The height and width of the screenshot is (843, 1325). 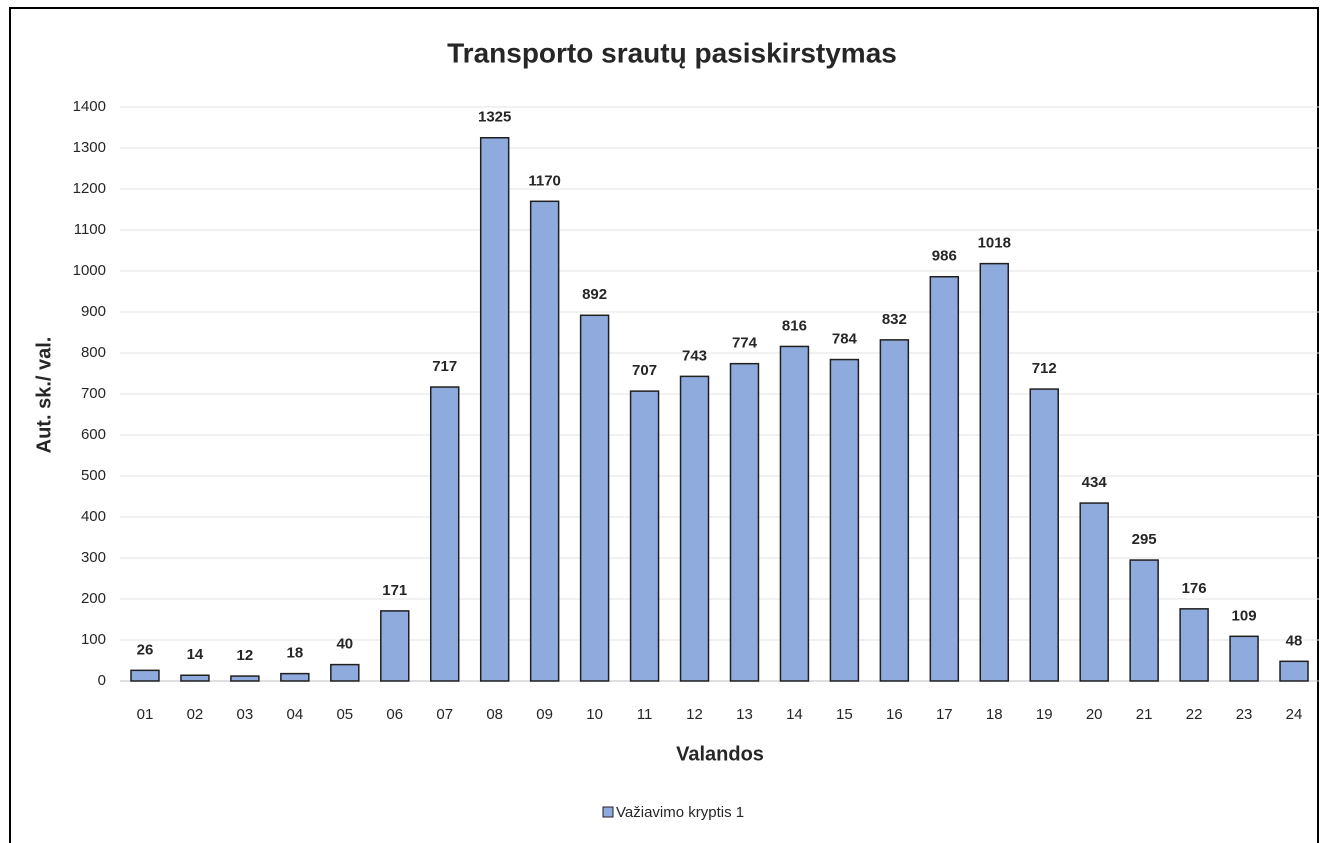 I want to click on x-tick-label: 08, so click(x=494, y=714).